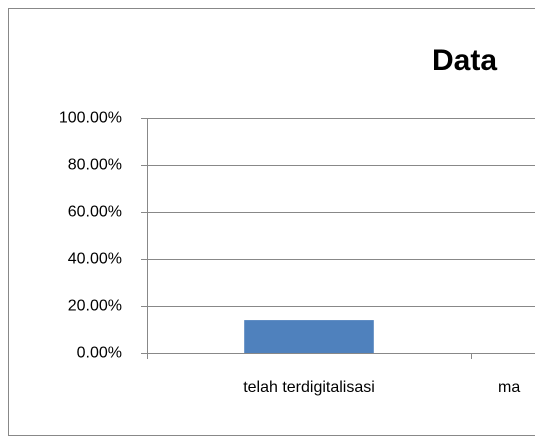  I want to click on y-tick-label: 0.00%, so click(99, 353).